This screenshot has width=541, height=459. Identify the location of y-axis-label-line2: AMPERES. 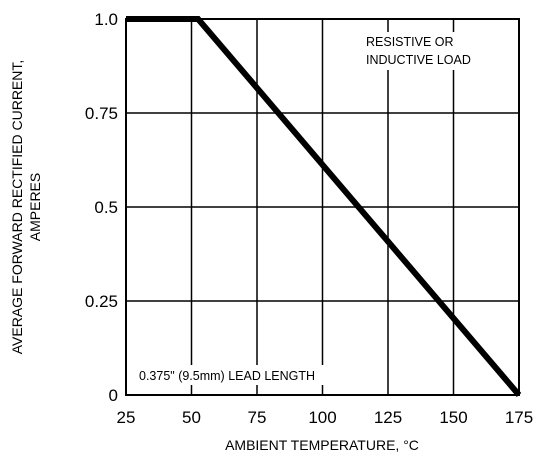
(35, 207).